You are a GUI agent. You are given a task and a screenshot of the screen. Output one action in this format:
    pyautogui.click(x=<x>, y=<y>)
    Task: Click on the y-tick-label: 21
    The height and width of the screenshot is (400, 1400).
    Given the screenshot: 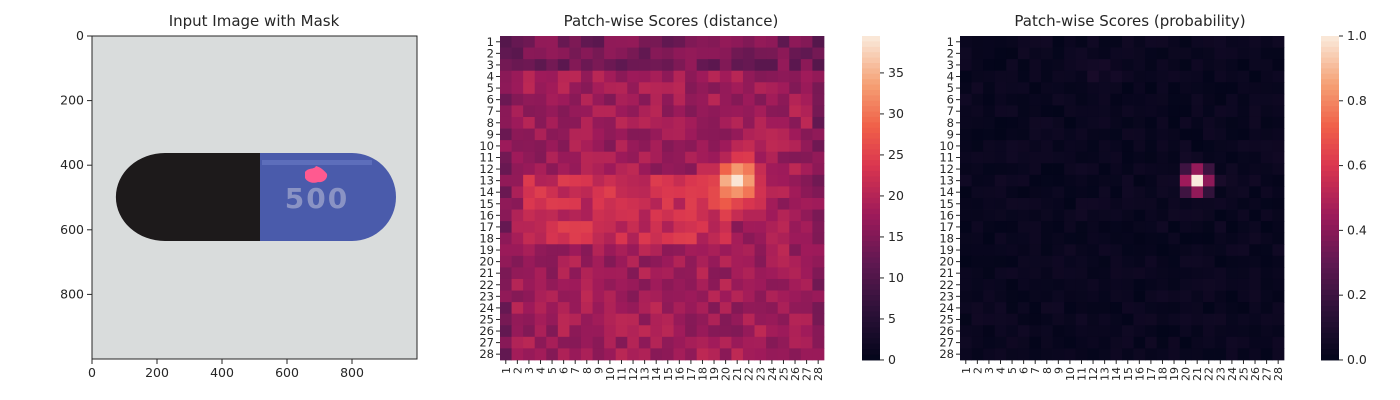 What is the action you would take?
    pyautogui.click(x=946, y=273)
    